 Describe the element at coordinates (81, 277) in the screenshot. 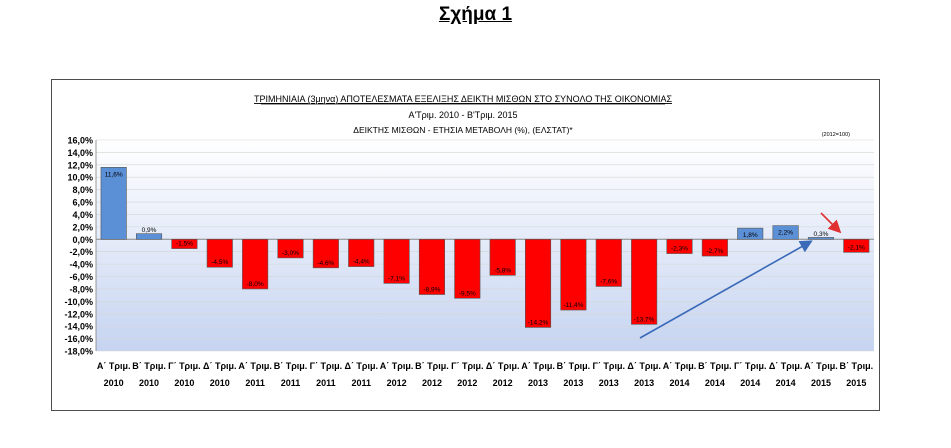

I see `y-tick-label: -6,0%` at that location.